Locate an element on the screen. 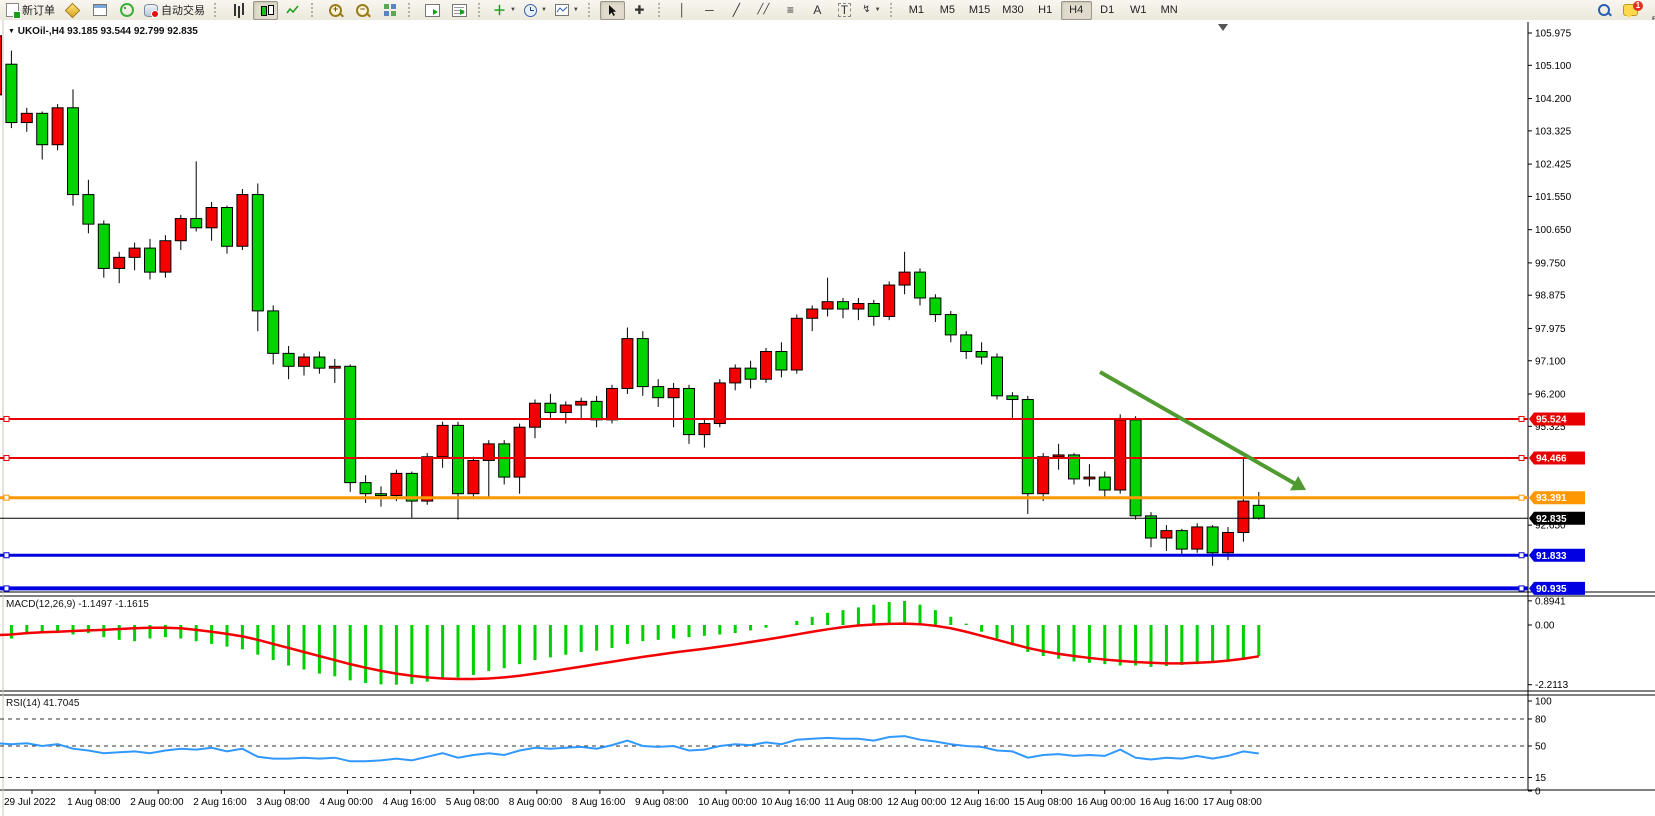 This screenshot has width=1655, height=816. autotrading-icon is located at coordinates (151, 10).